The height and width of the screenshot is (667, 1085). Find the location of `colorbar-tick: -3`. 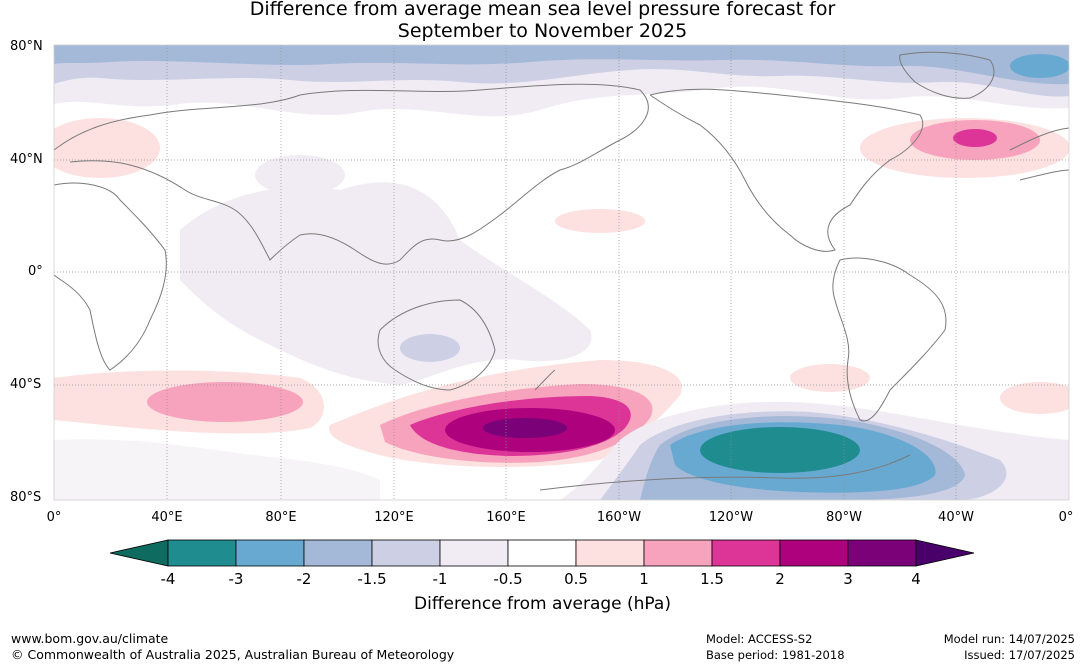

colorbar-tick: -3 is located at coordinates (236, 579).